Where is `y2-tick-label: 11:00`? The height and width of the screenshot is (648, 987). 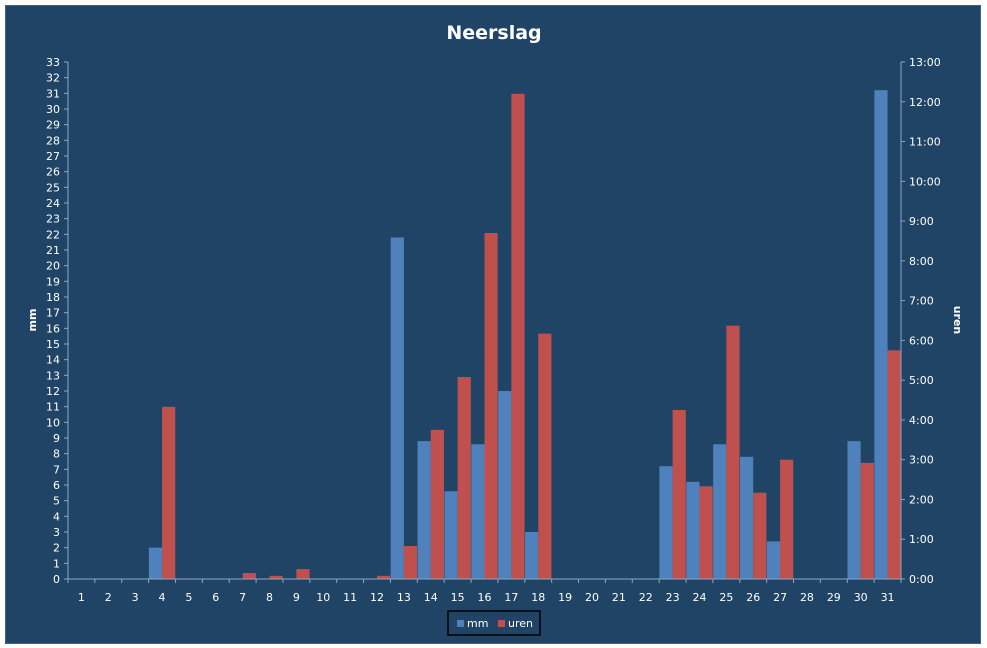 y2-tick-label: 11:00 is located at coordinates (925, 142).